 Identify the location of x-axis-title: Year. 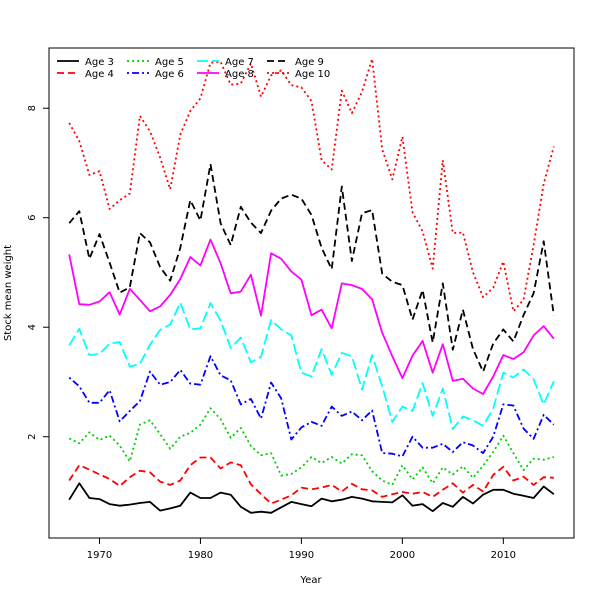
(310, 580).